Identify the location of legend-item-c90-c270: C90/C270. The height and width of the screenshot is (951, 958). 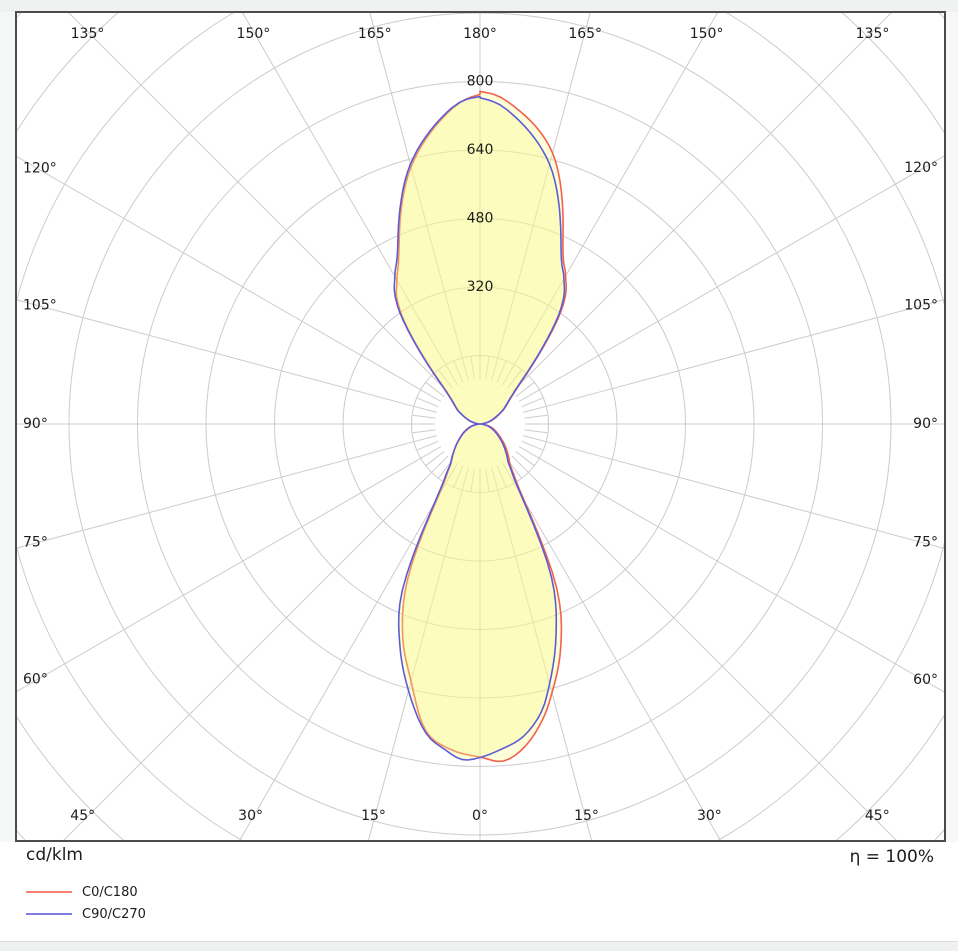
(86, 914).